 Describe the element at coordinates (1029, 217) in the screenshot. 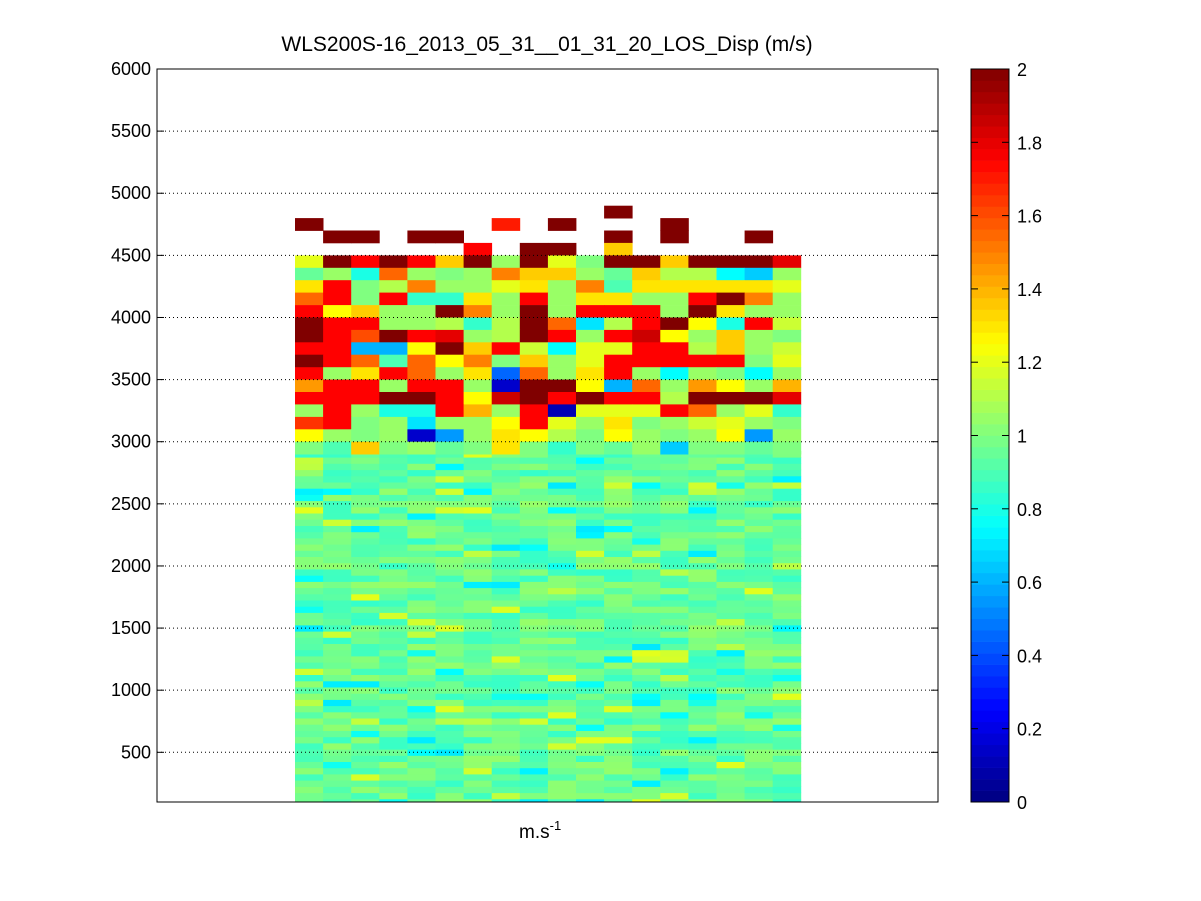

I see `colorbar-tick-label: 1.6` at that location.